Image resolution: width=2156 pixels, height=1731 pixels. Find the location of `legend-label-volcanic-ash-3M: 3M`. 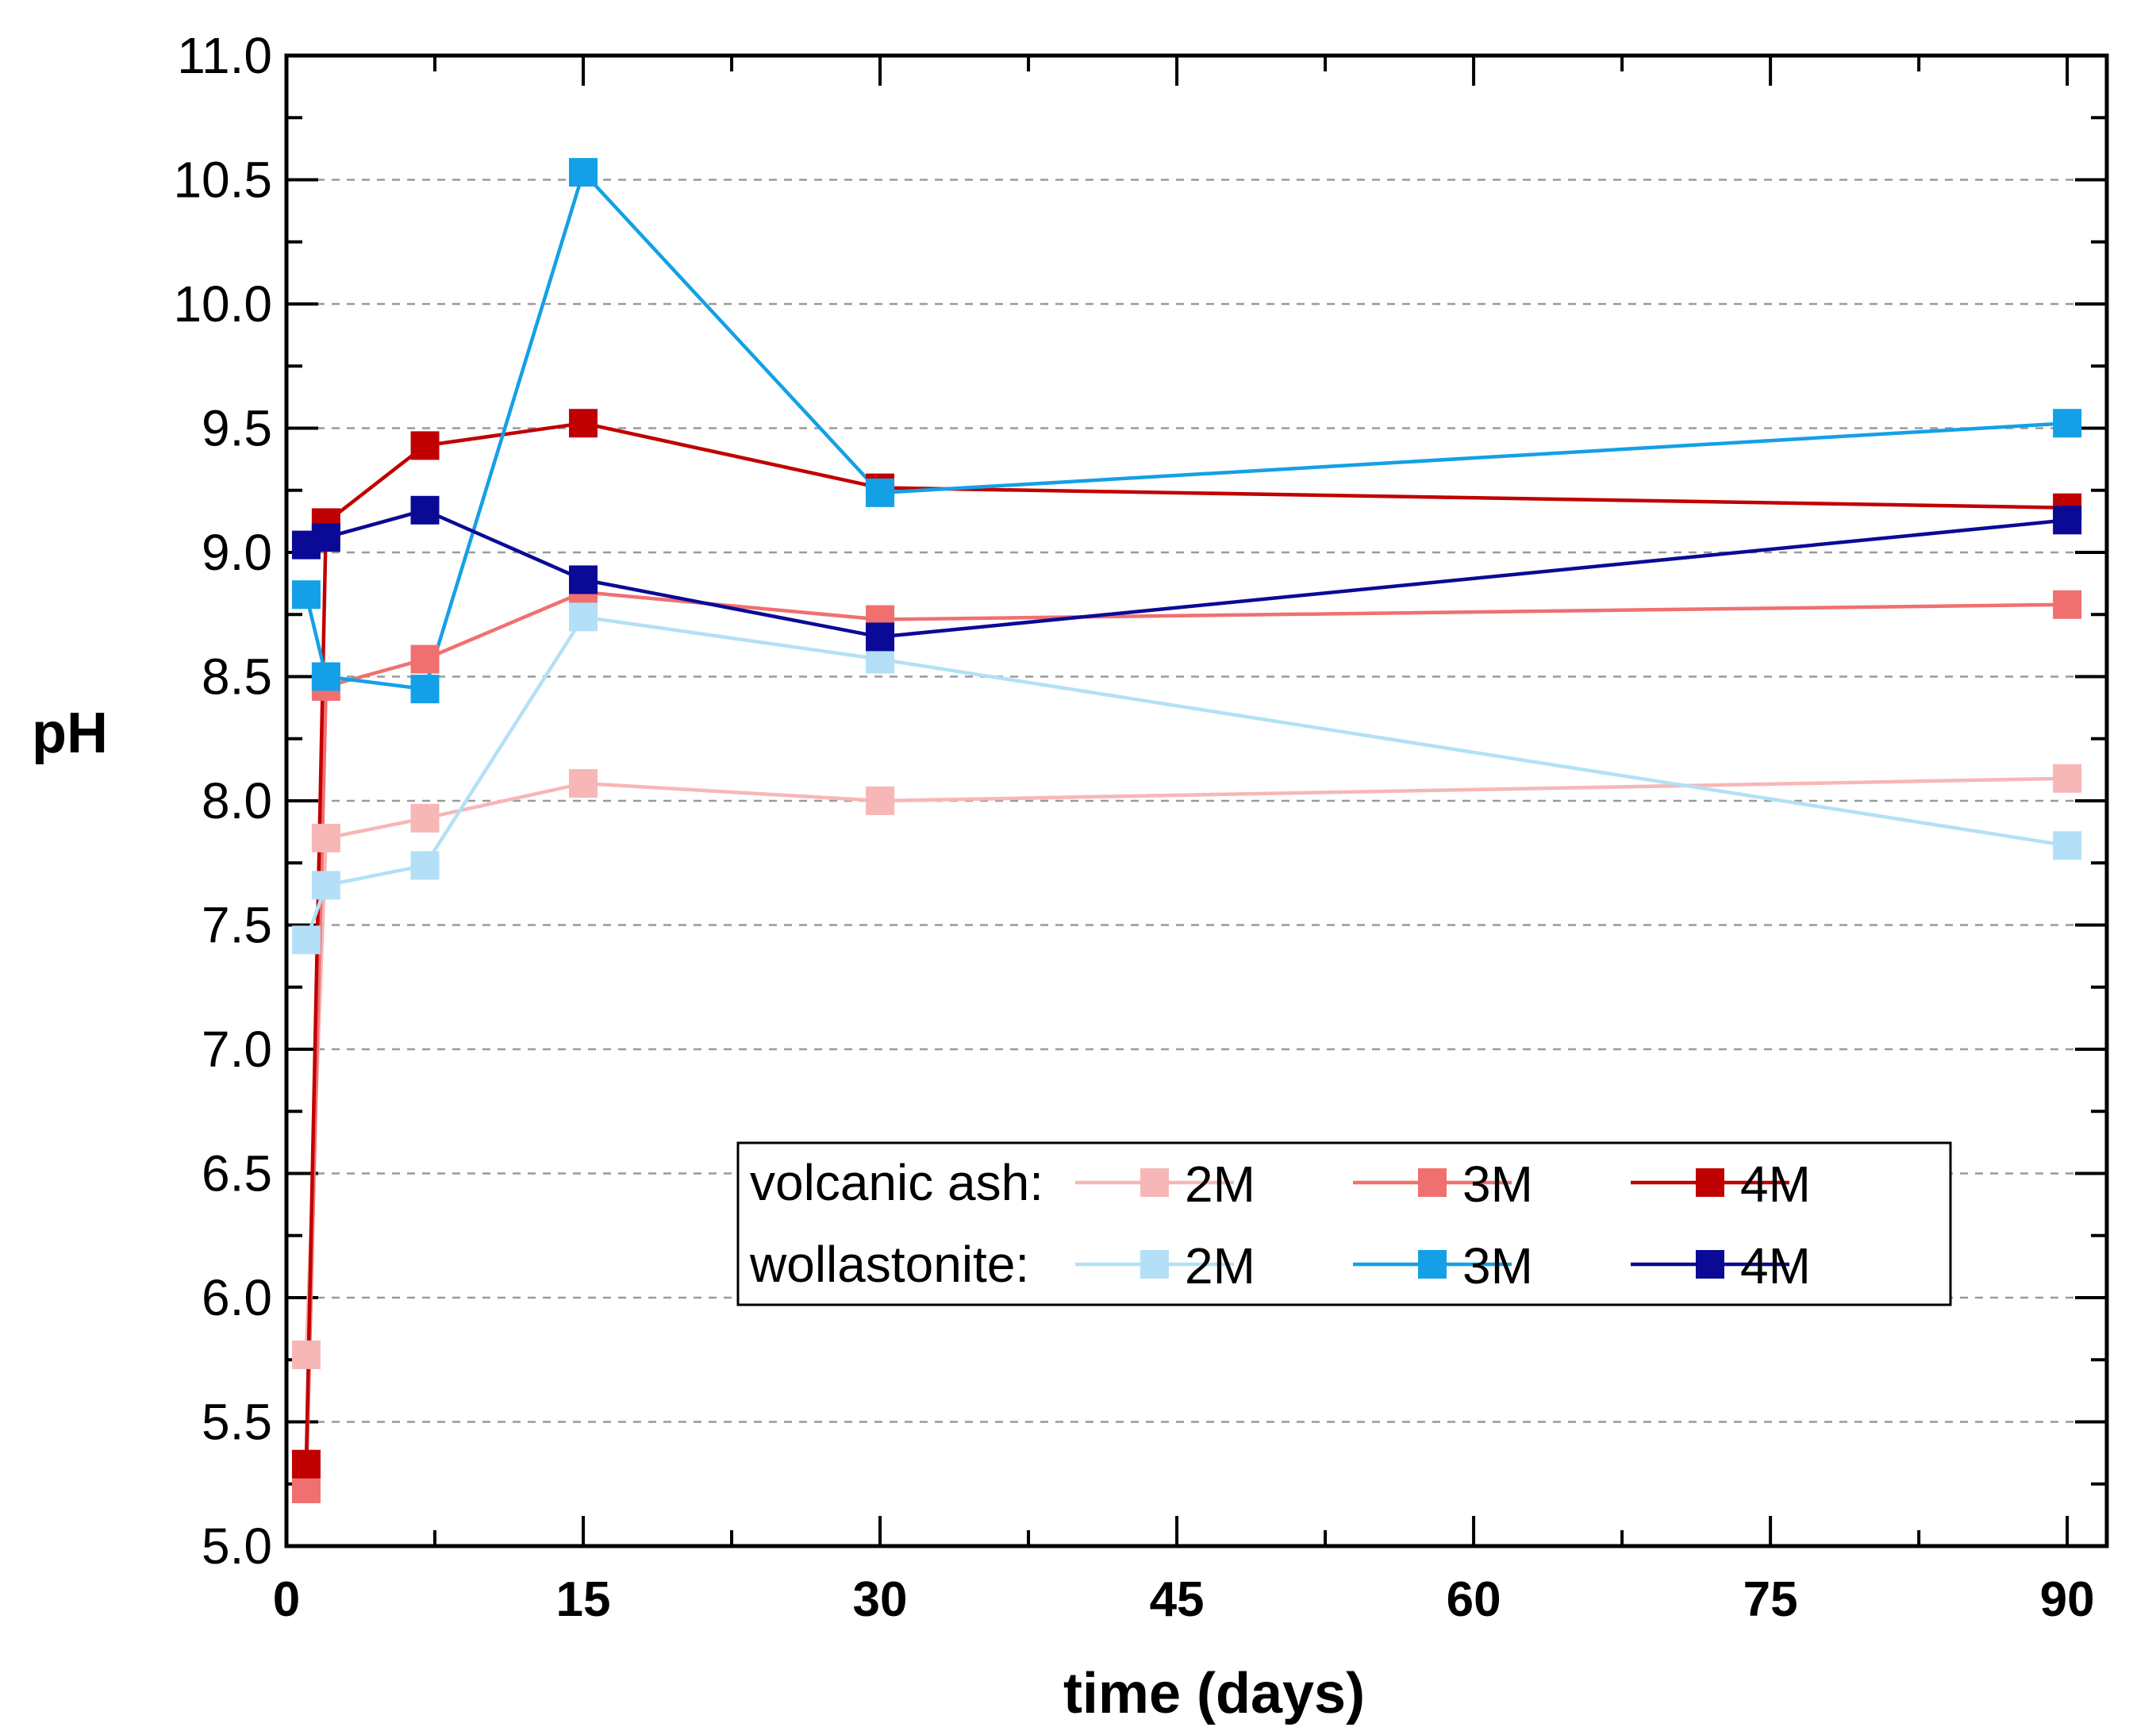

legend-label-volcanic-ash-3M: 3M is located at coordinates (1497, 1184).